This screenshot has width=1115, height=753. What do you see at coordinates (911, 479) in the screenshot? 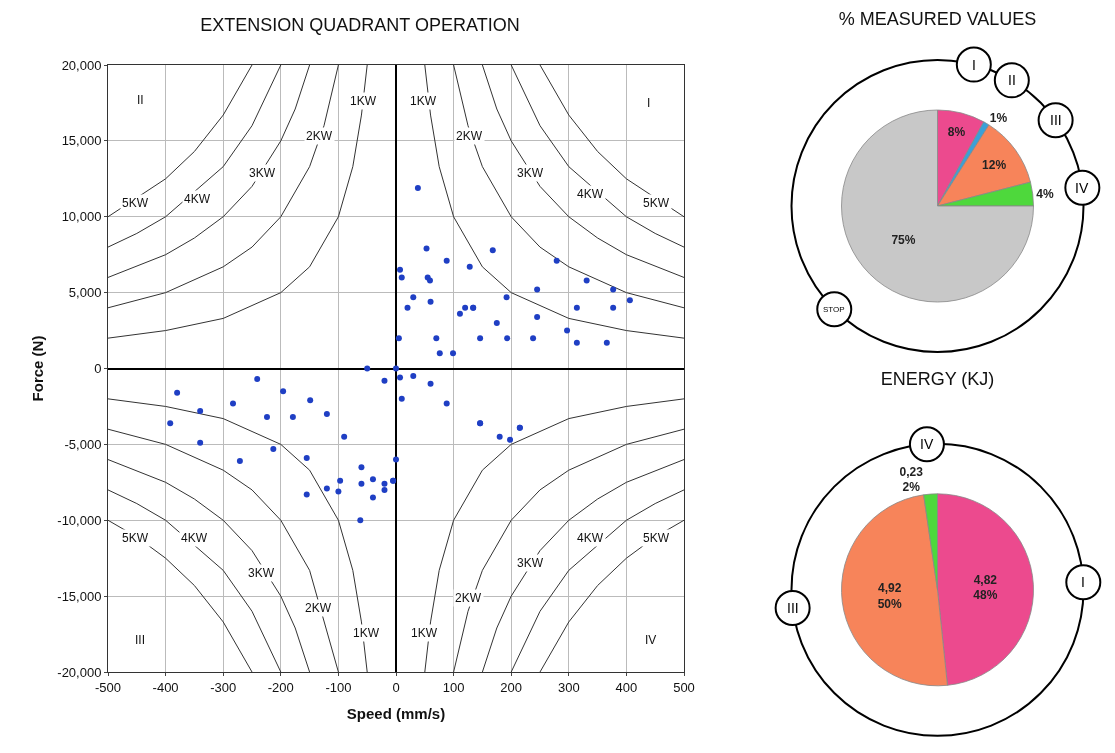
I see `data-label: 0,23 2%` at bounding box center [911, 479].